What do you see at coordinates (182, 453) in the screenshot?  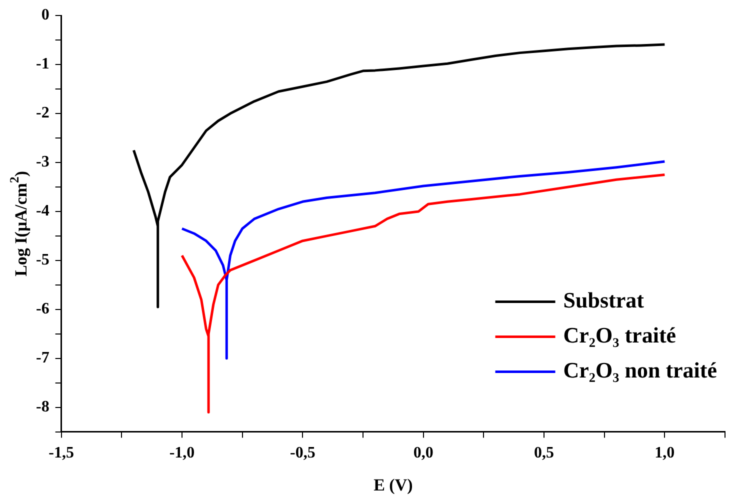 I see `x-tick-label: -1,0` at bounding box center [182, 453].